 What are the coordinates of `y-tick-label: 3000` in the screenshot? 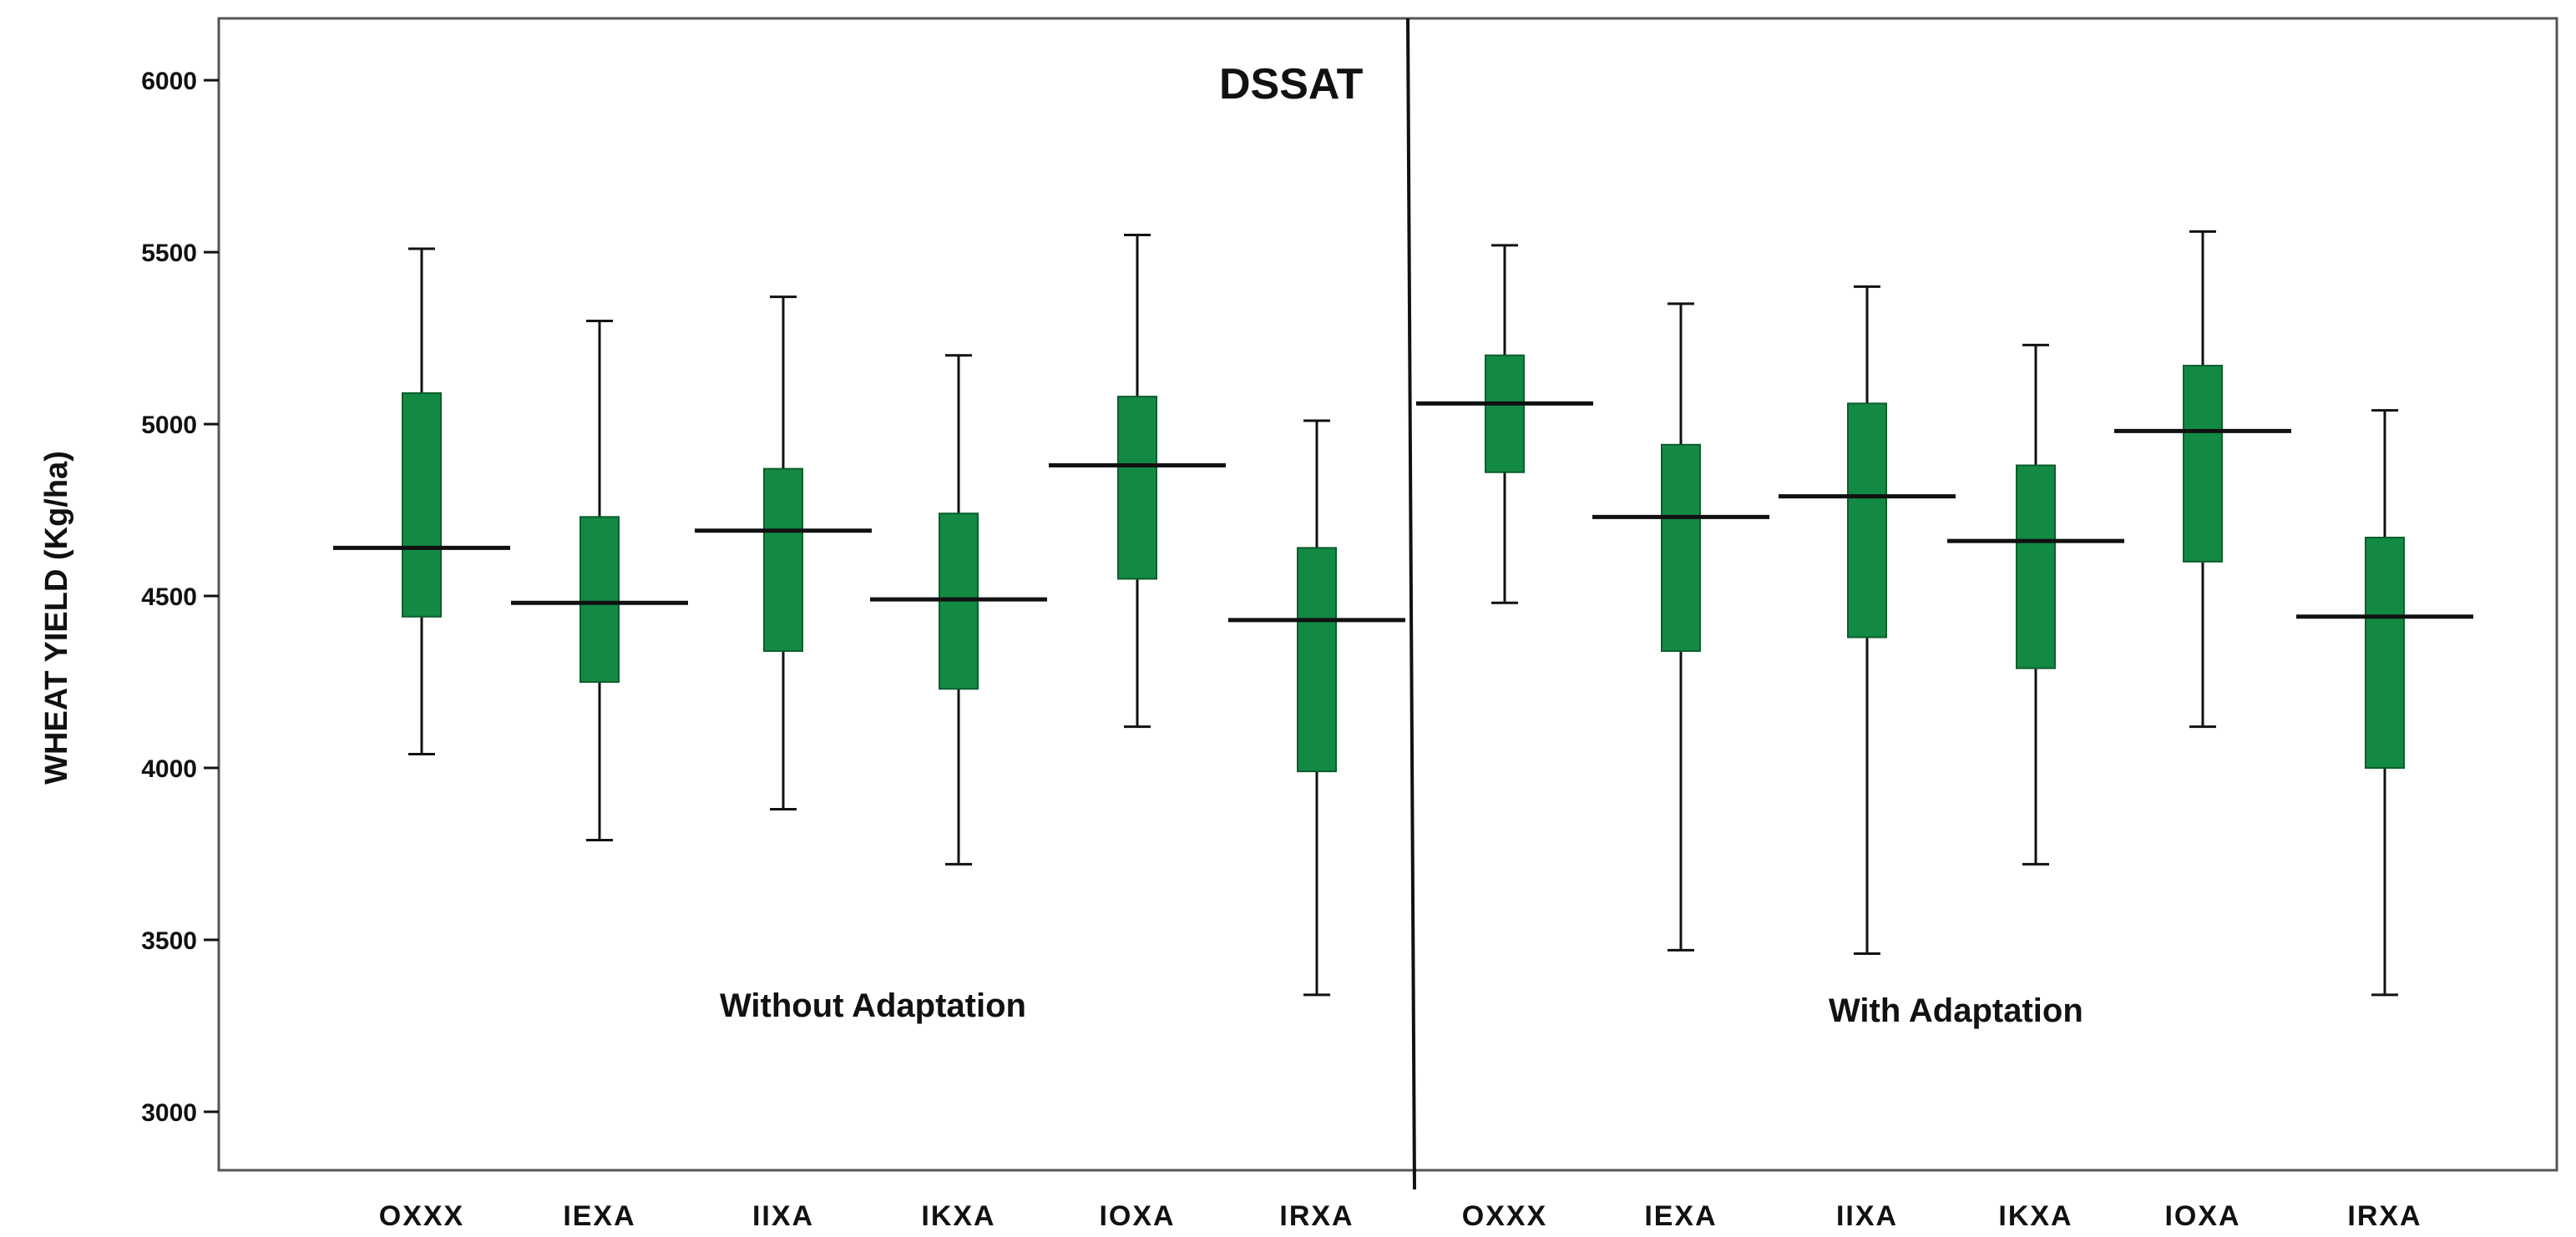 It's located at (169, 1113).